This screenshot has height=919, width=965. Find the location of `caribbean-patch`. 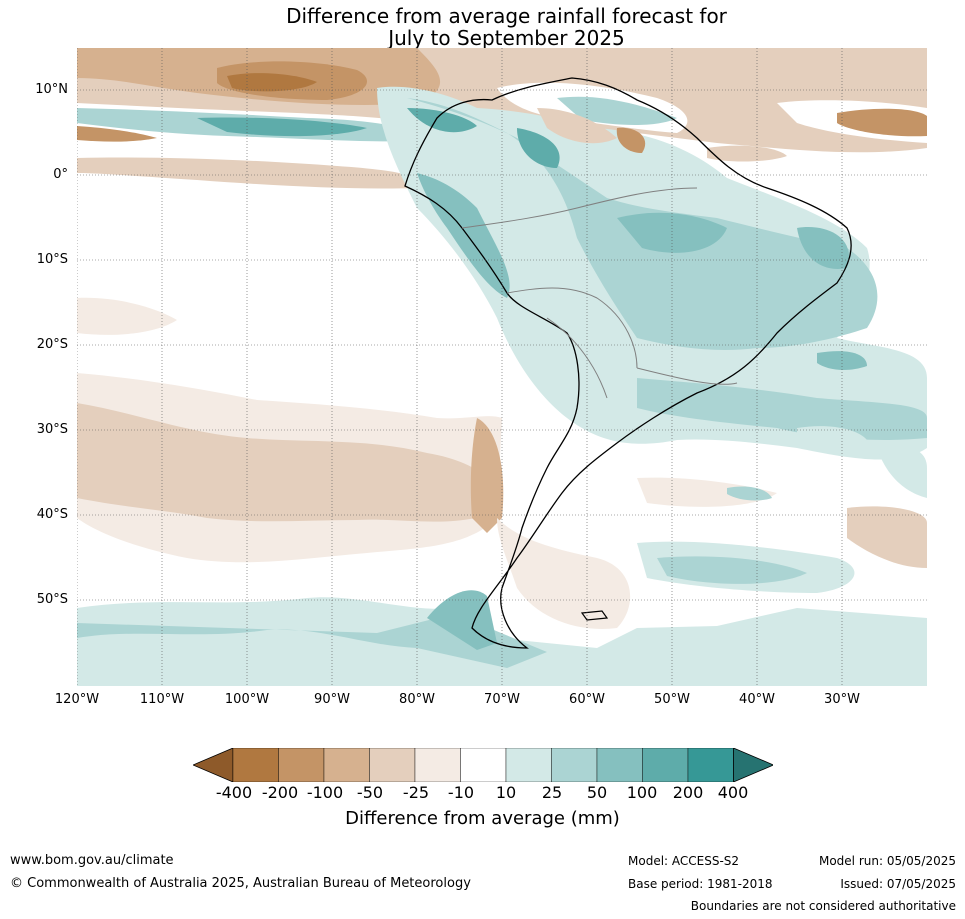

caribbean-patch is located at coordinates (592, 117).